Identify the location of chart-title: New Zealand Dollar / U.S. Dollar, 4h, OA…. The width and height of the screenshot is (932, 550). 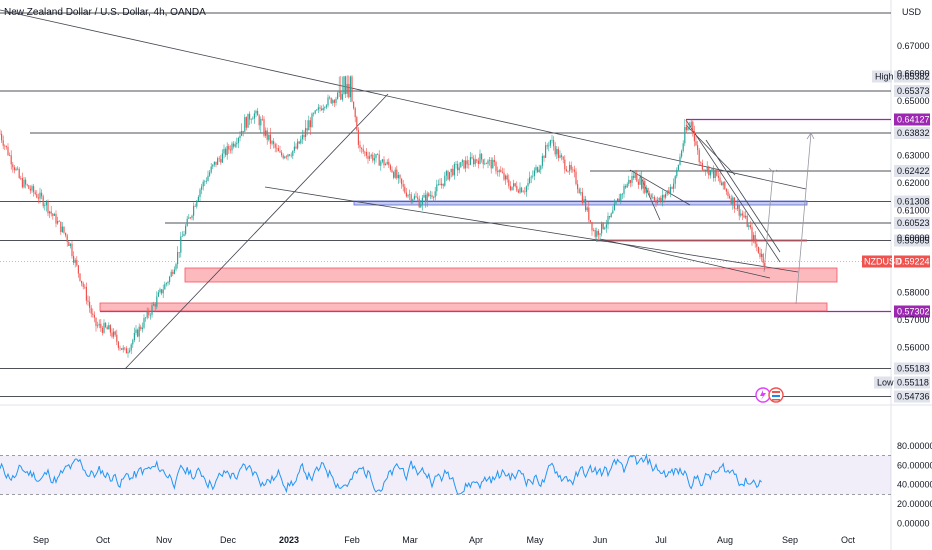
(105, 12).